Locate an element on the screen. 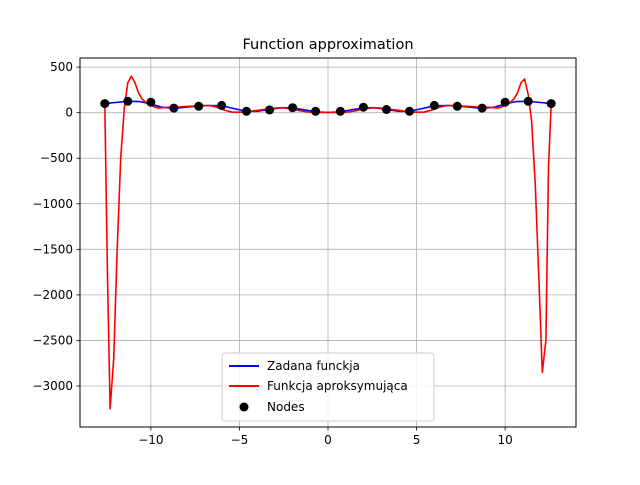  y-tick-label: 500 is located at coordinates (61, 67).